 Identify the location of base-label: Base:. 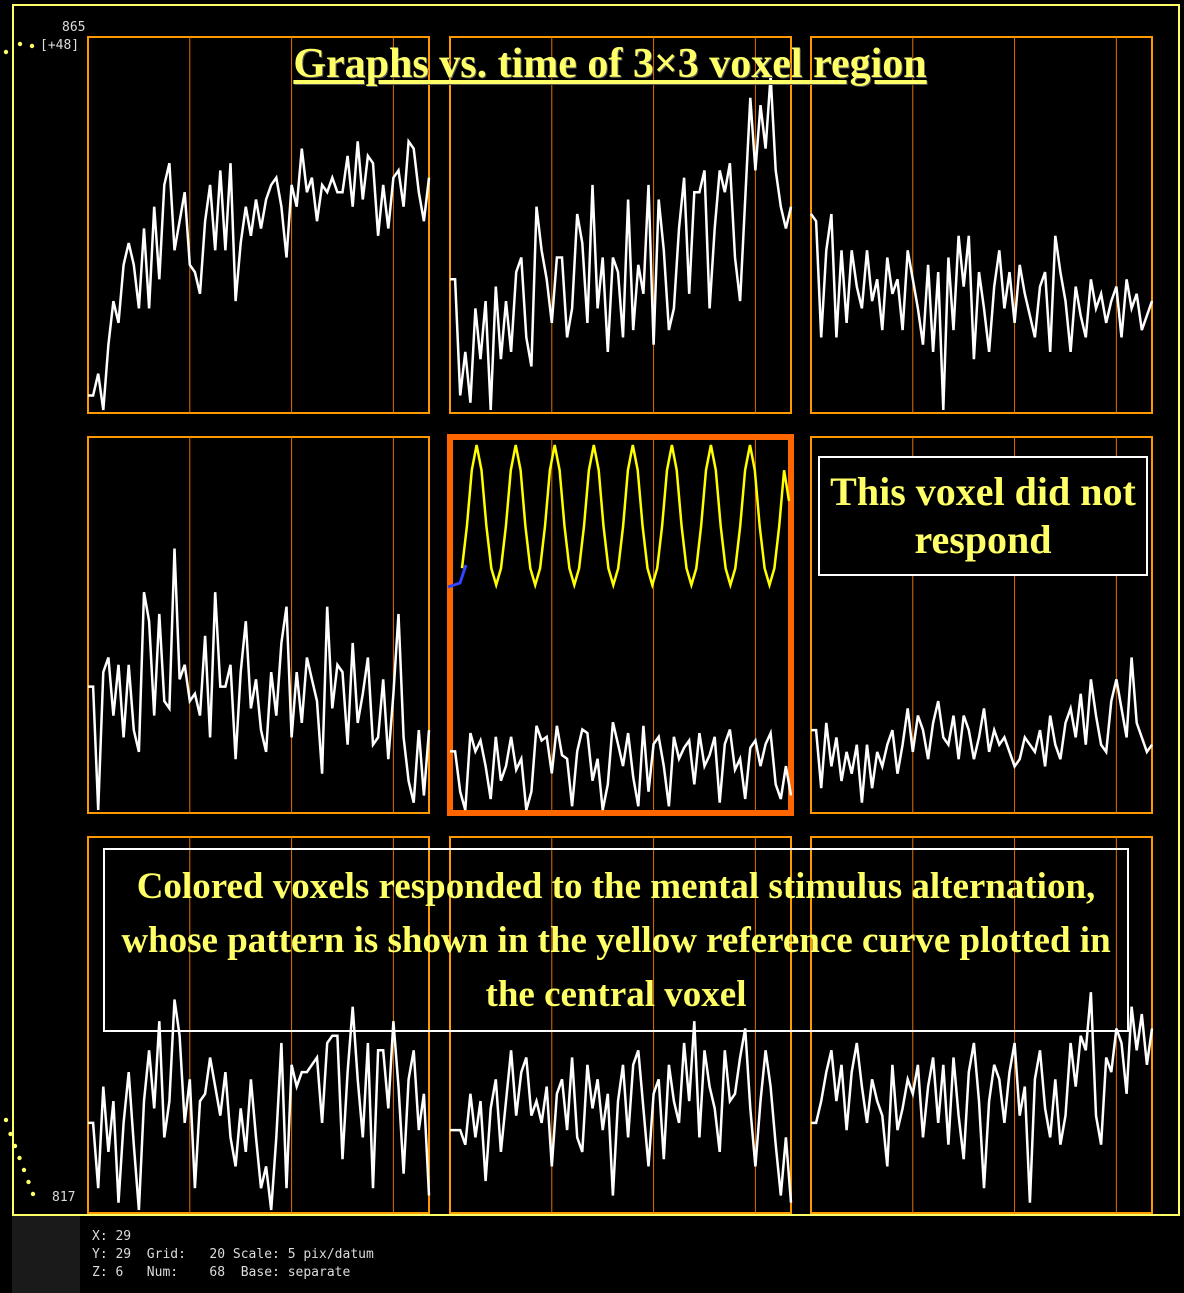
(260, 1272).